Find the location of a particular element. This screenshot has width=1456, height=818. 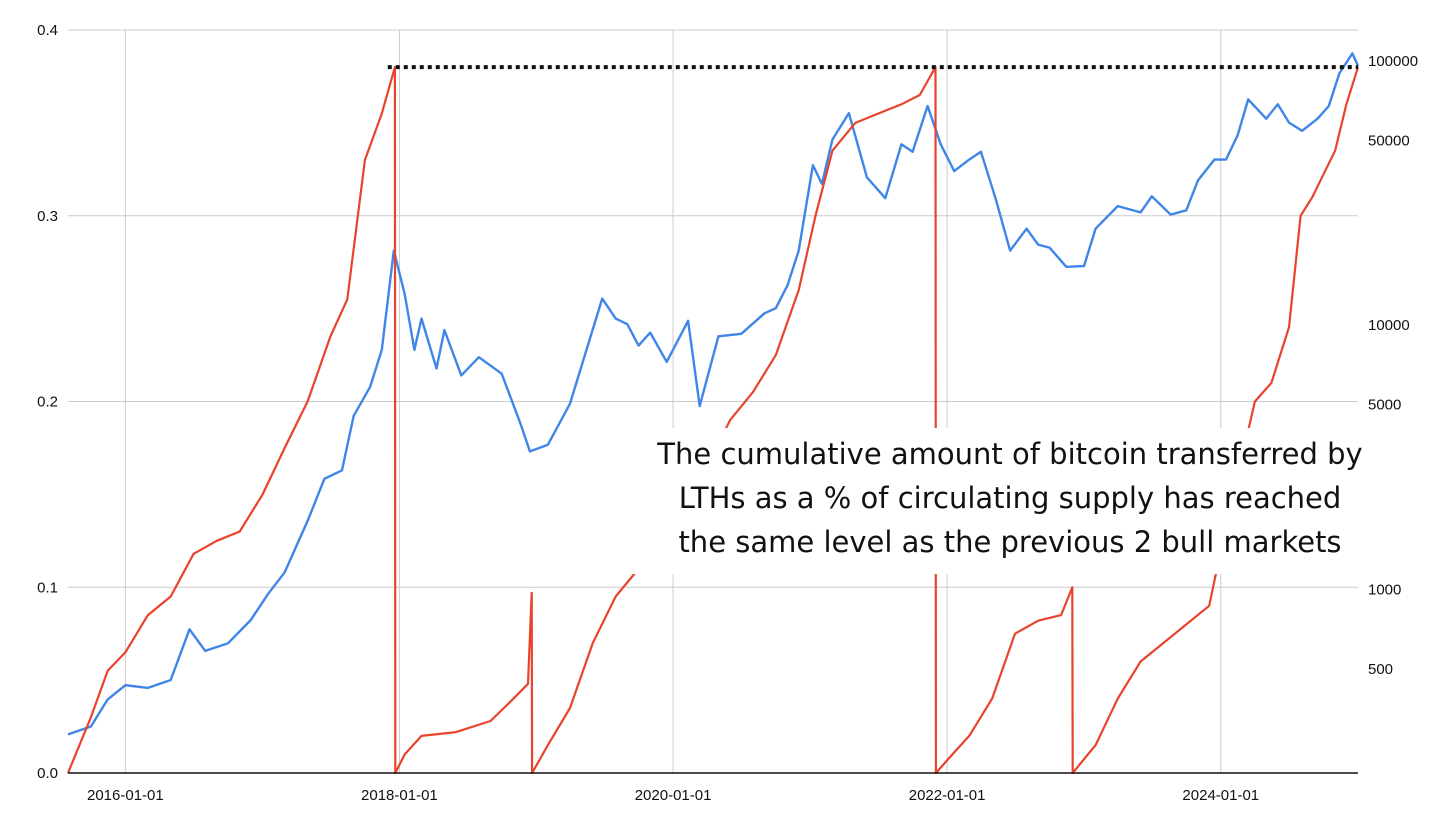

right-tick-label: 5000 is located at coordinates (1384, 405).